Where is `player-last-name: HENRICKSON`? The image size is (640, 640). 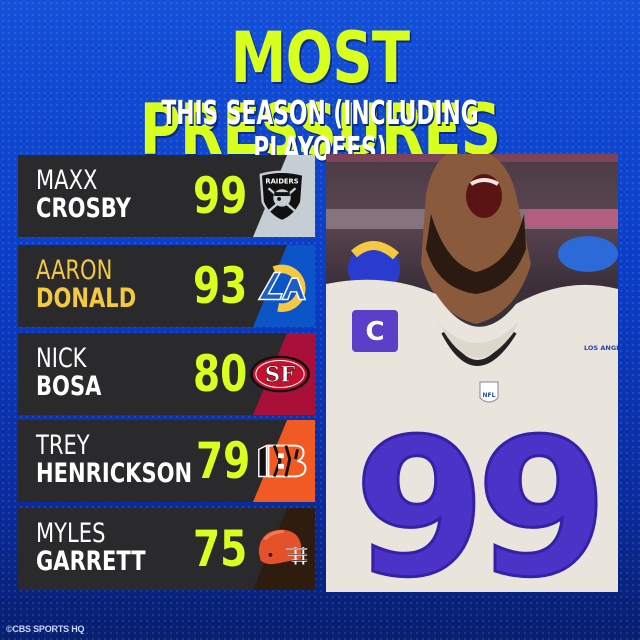
player-last-name: HENRICKSON is located at coordinates (114, 473).